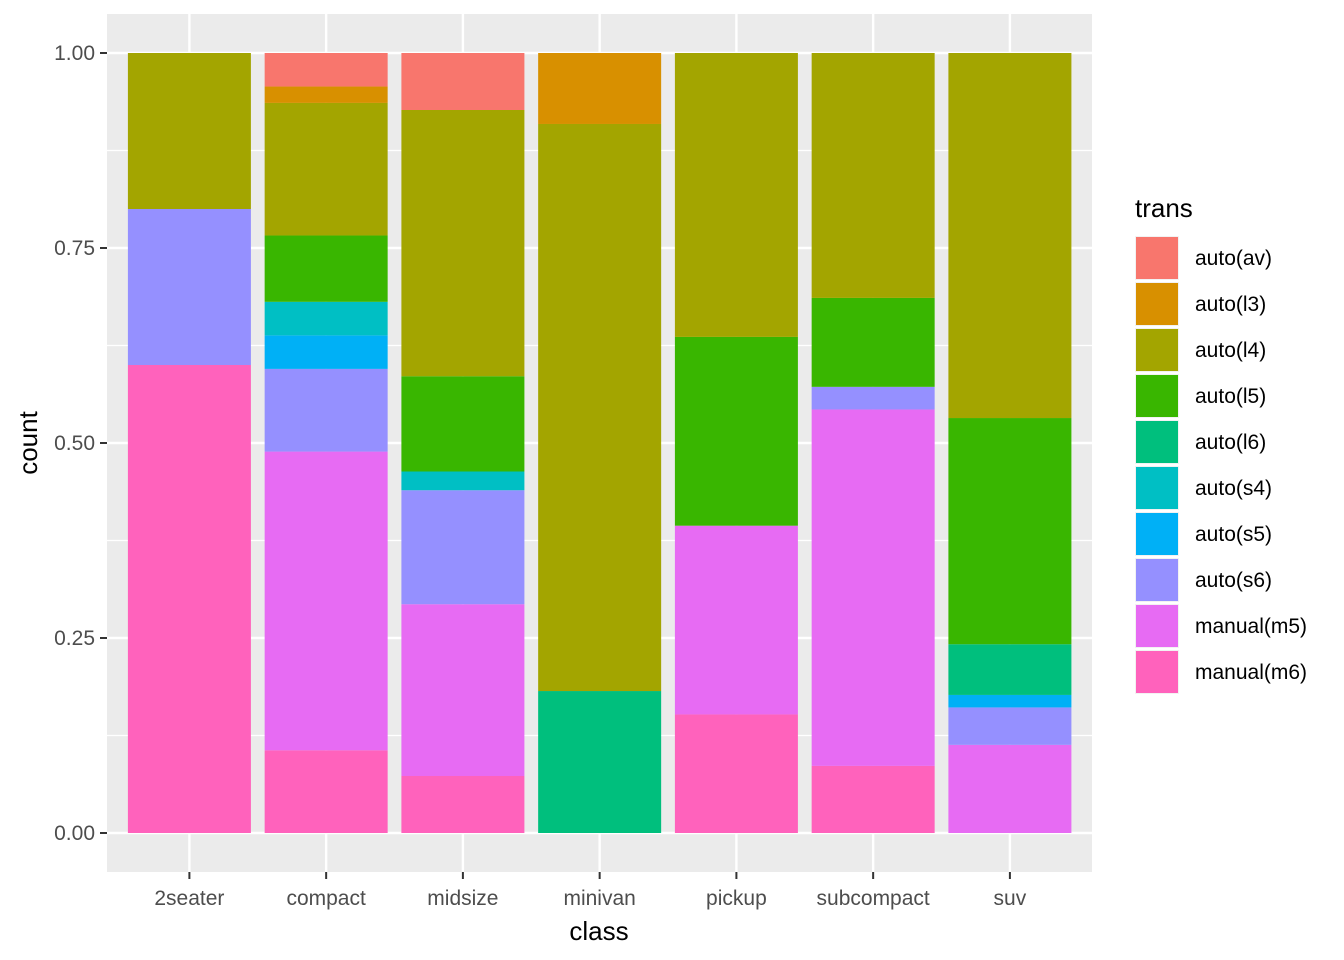  What do you see at coordinates (1233, 534) in the screenshot?
I see `legend-label: auto(s5)` at bounding box center [1233, 534].